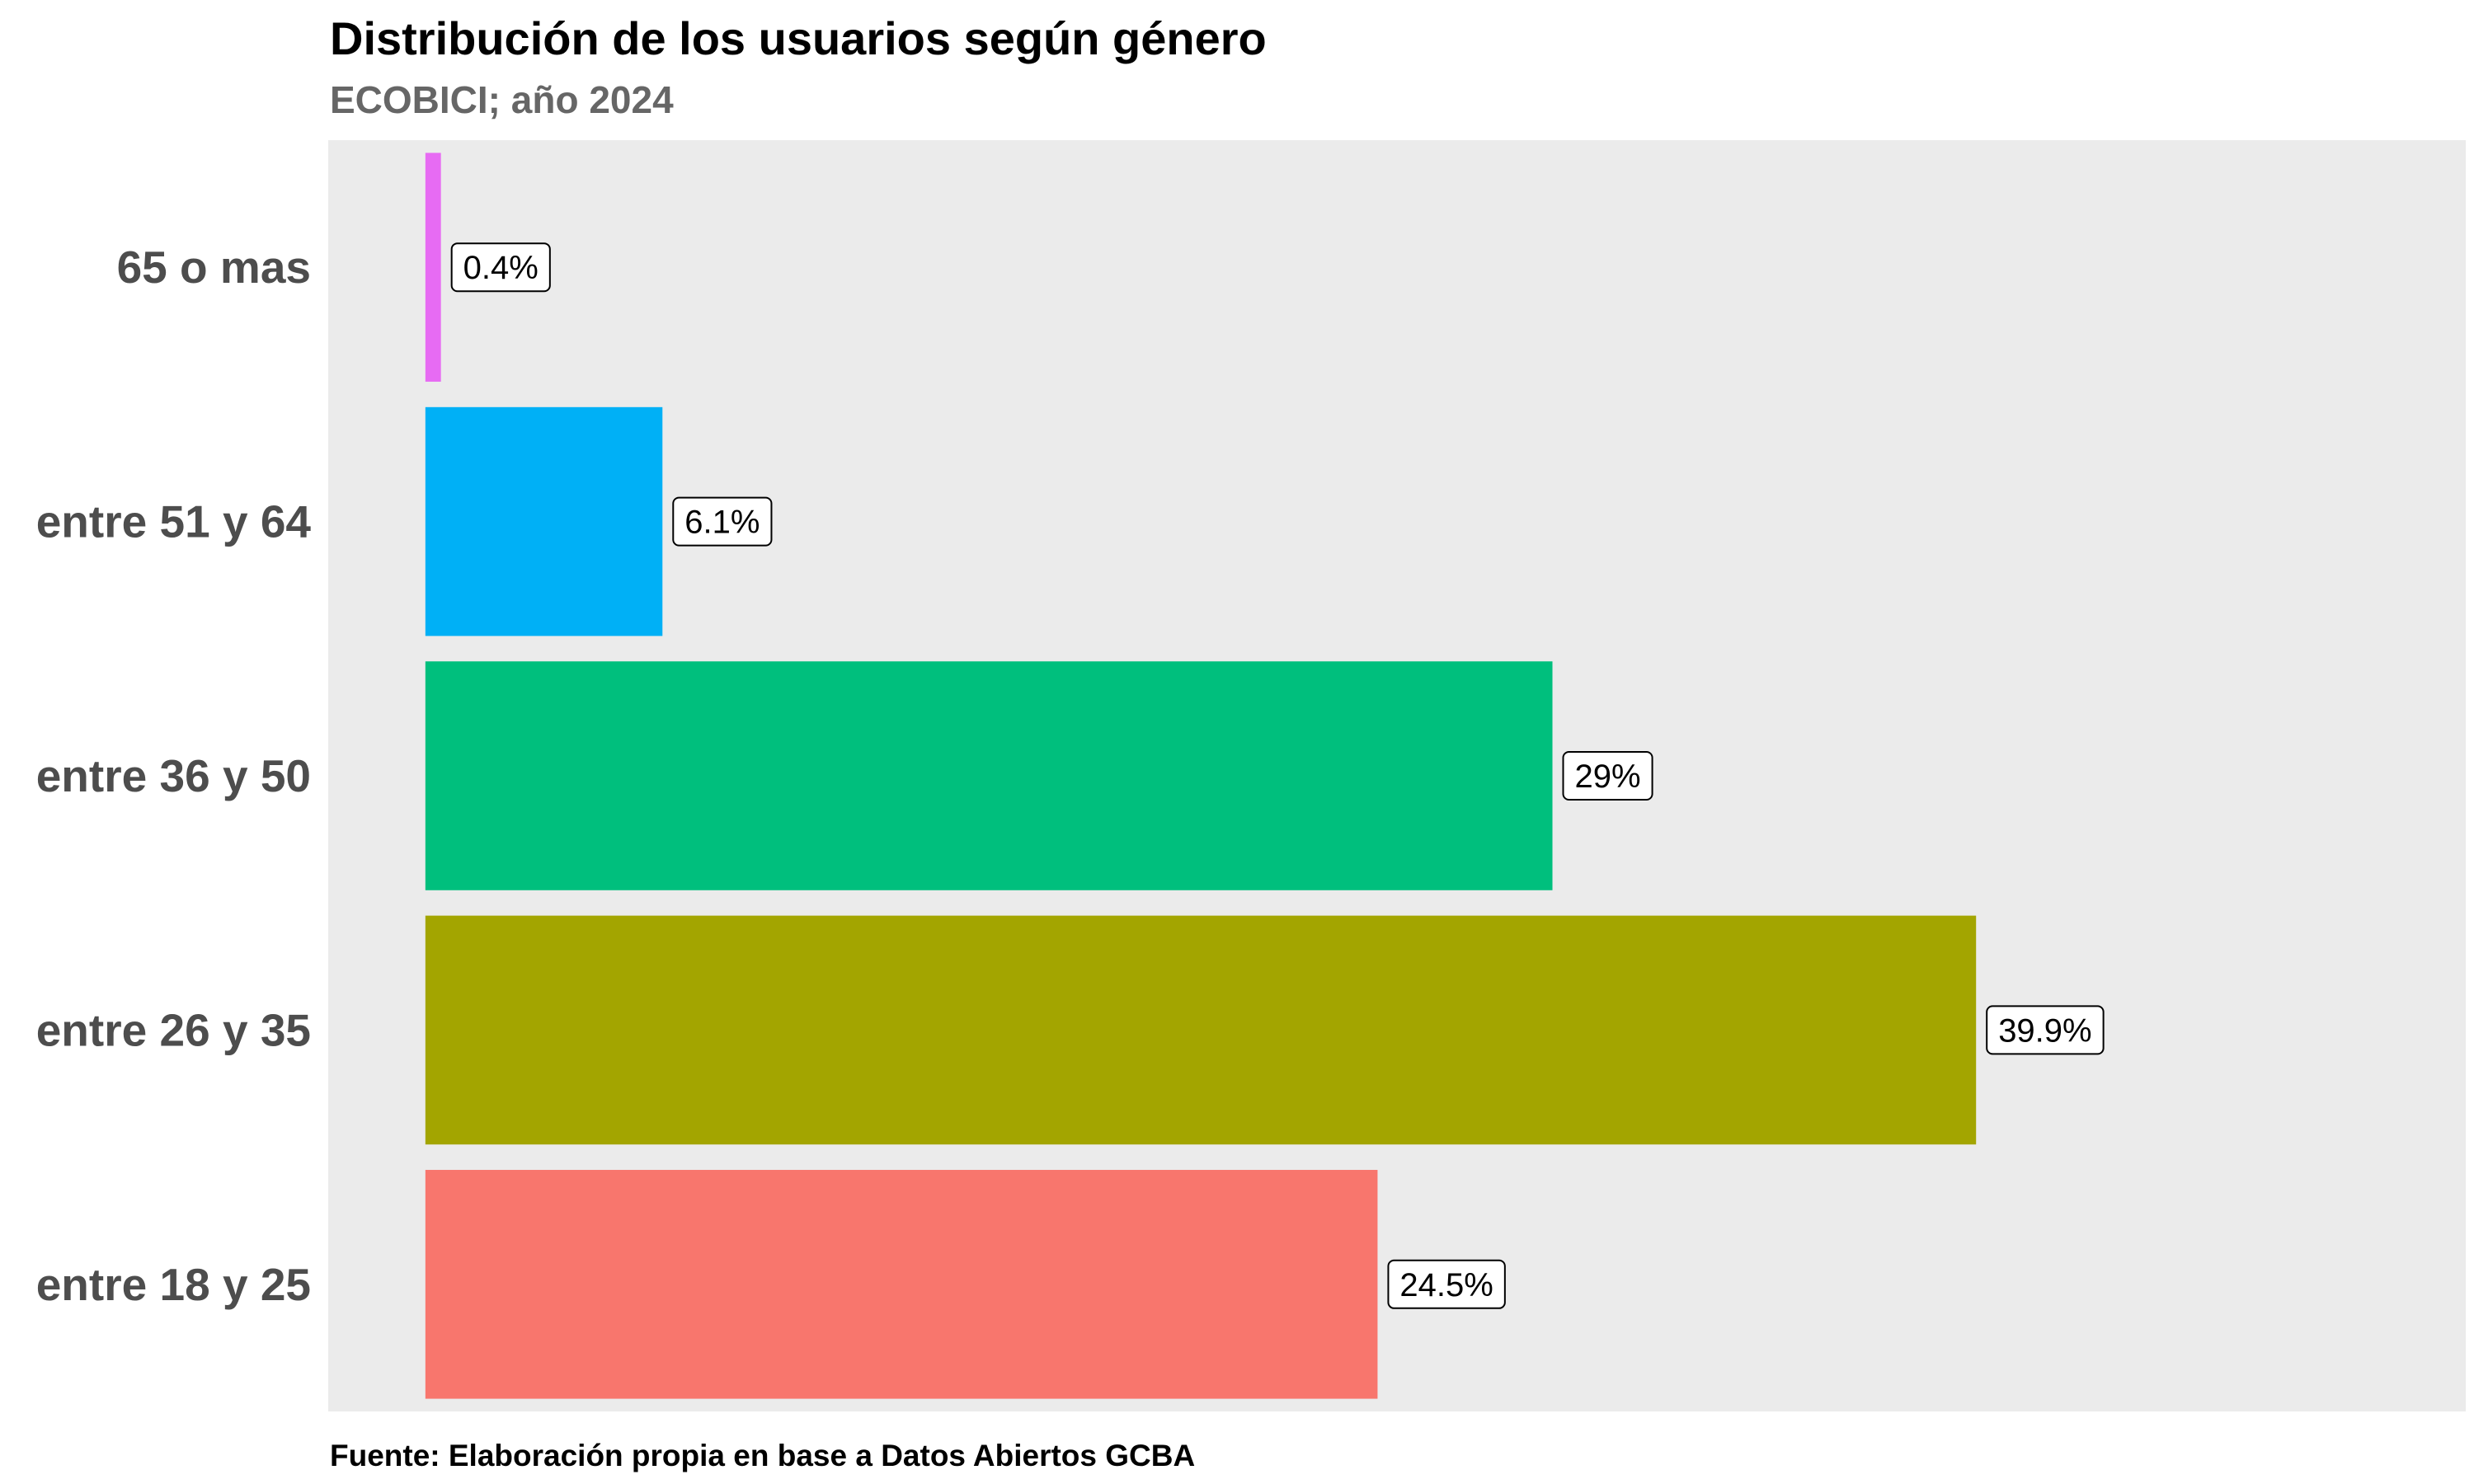  I want to click on data-label-text-3: 6.1%, so click(722, 523).